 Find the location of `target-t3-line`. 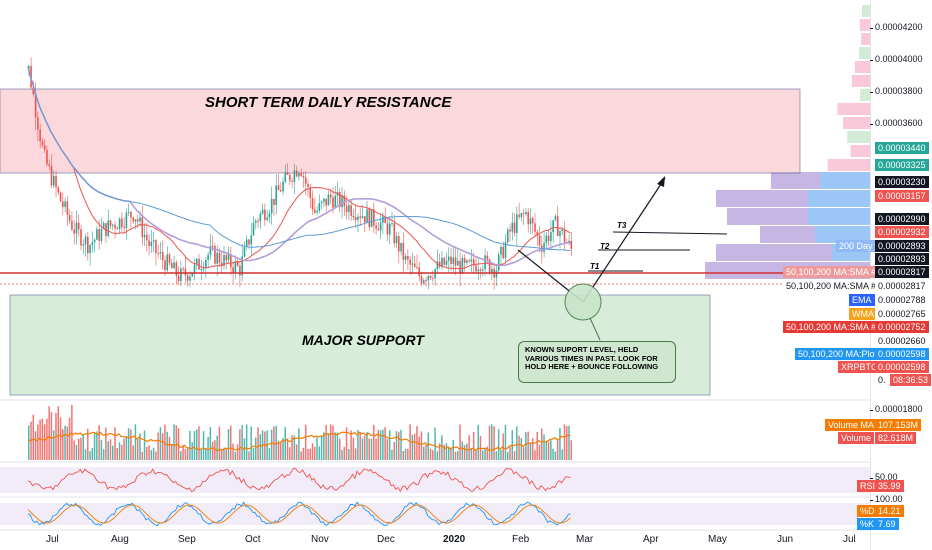

target-t3-line is located at coordinates (670, 233).